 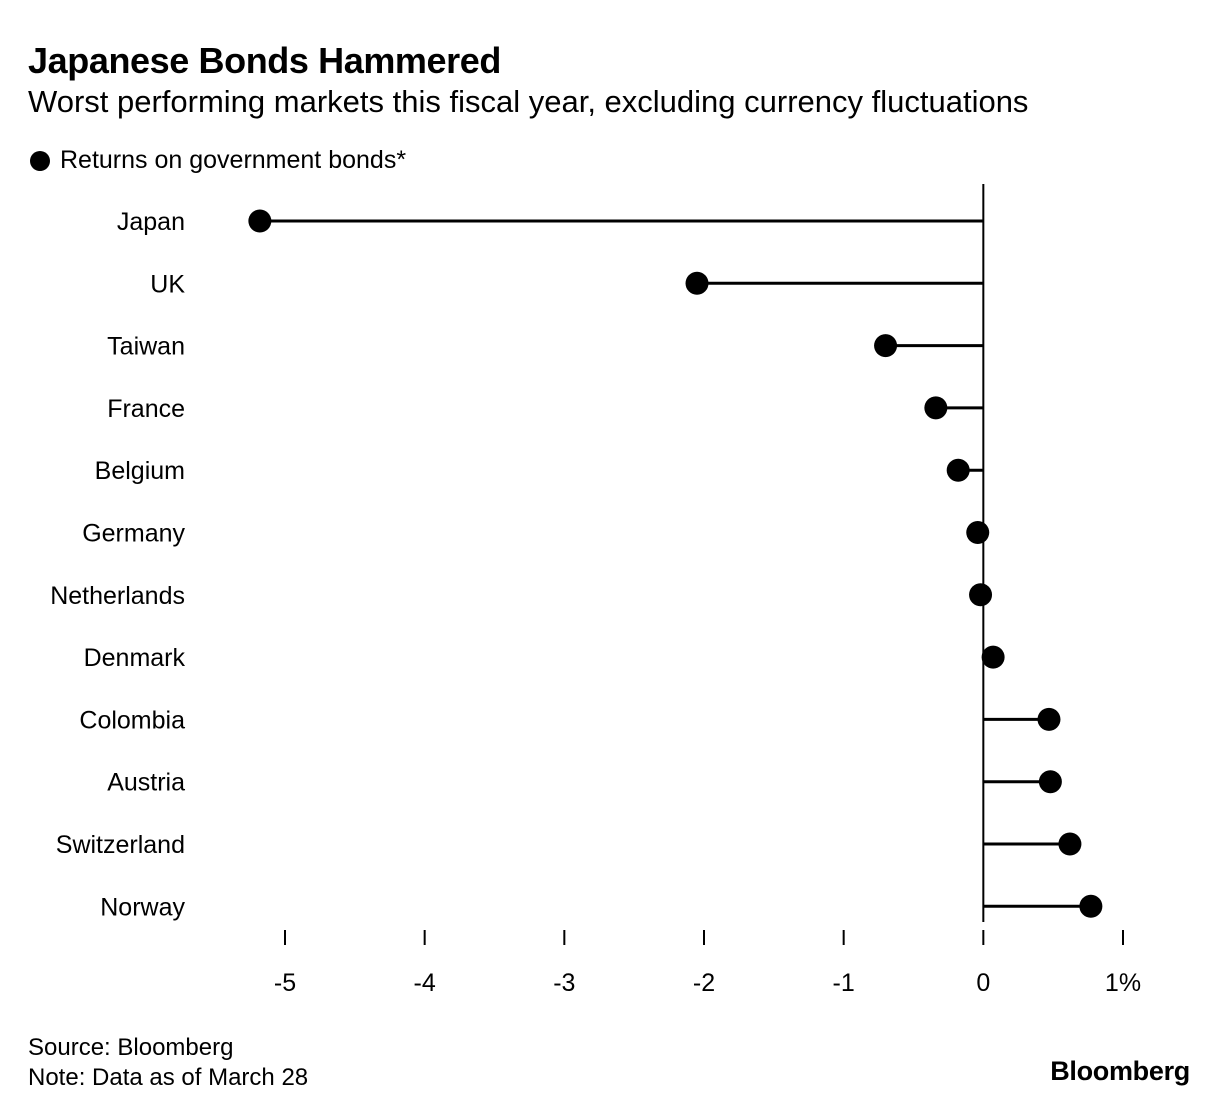 I want to click on legend-label: Returns on government bonds*, so click(x=233, y=160).